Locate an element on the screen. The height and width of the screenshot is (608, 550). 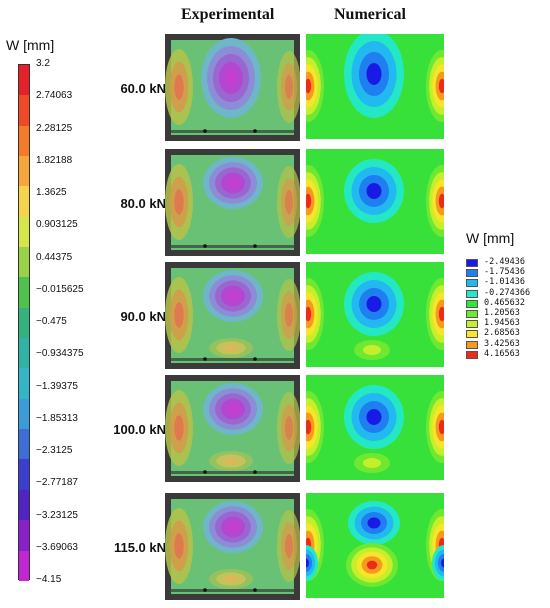
colorbar-tick-label: 3.2 is located at coordinates (43, 63).